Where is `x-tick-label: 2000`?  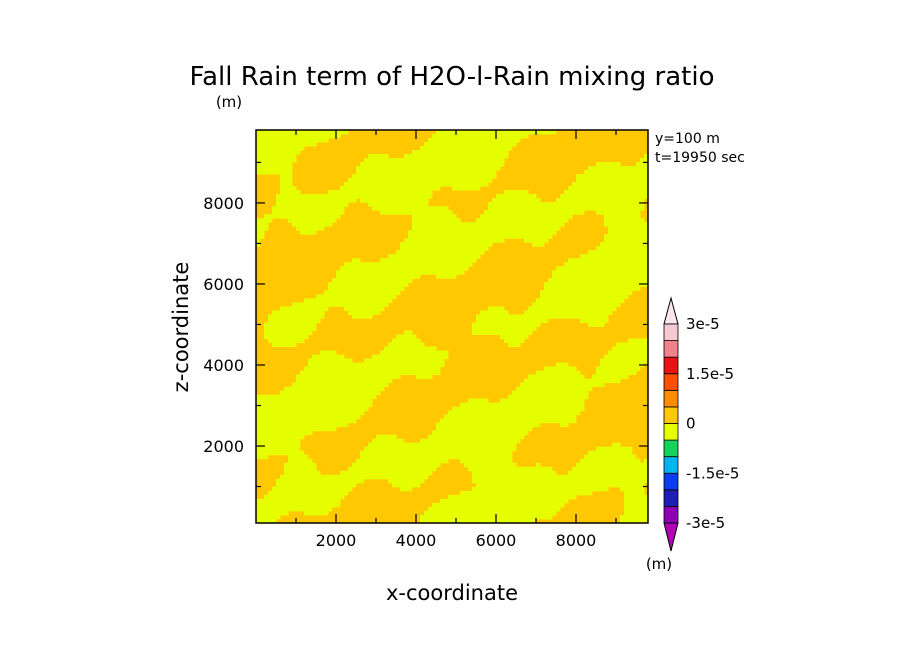
x-tick-label: 2000 is located at coordinates (336, 540).